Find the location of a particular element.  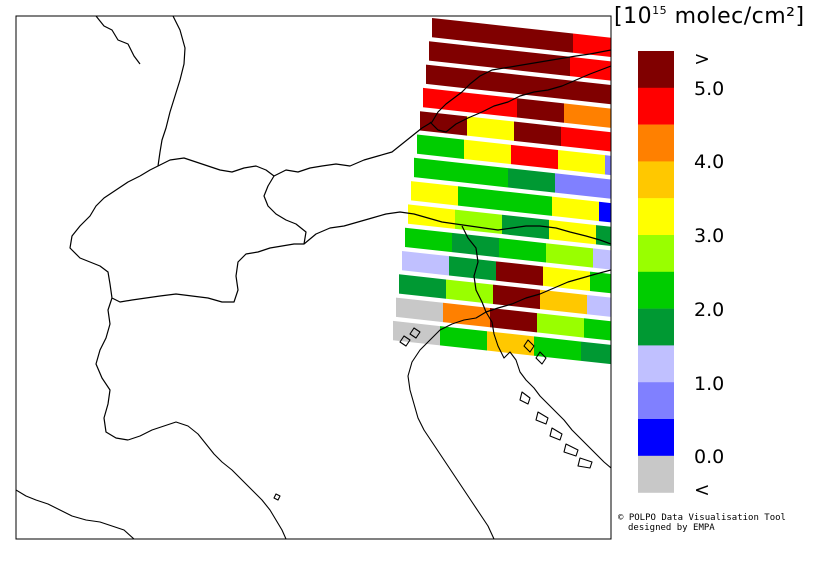

border-slovenia-croatia is located at coordinates (548, 291).